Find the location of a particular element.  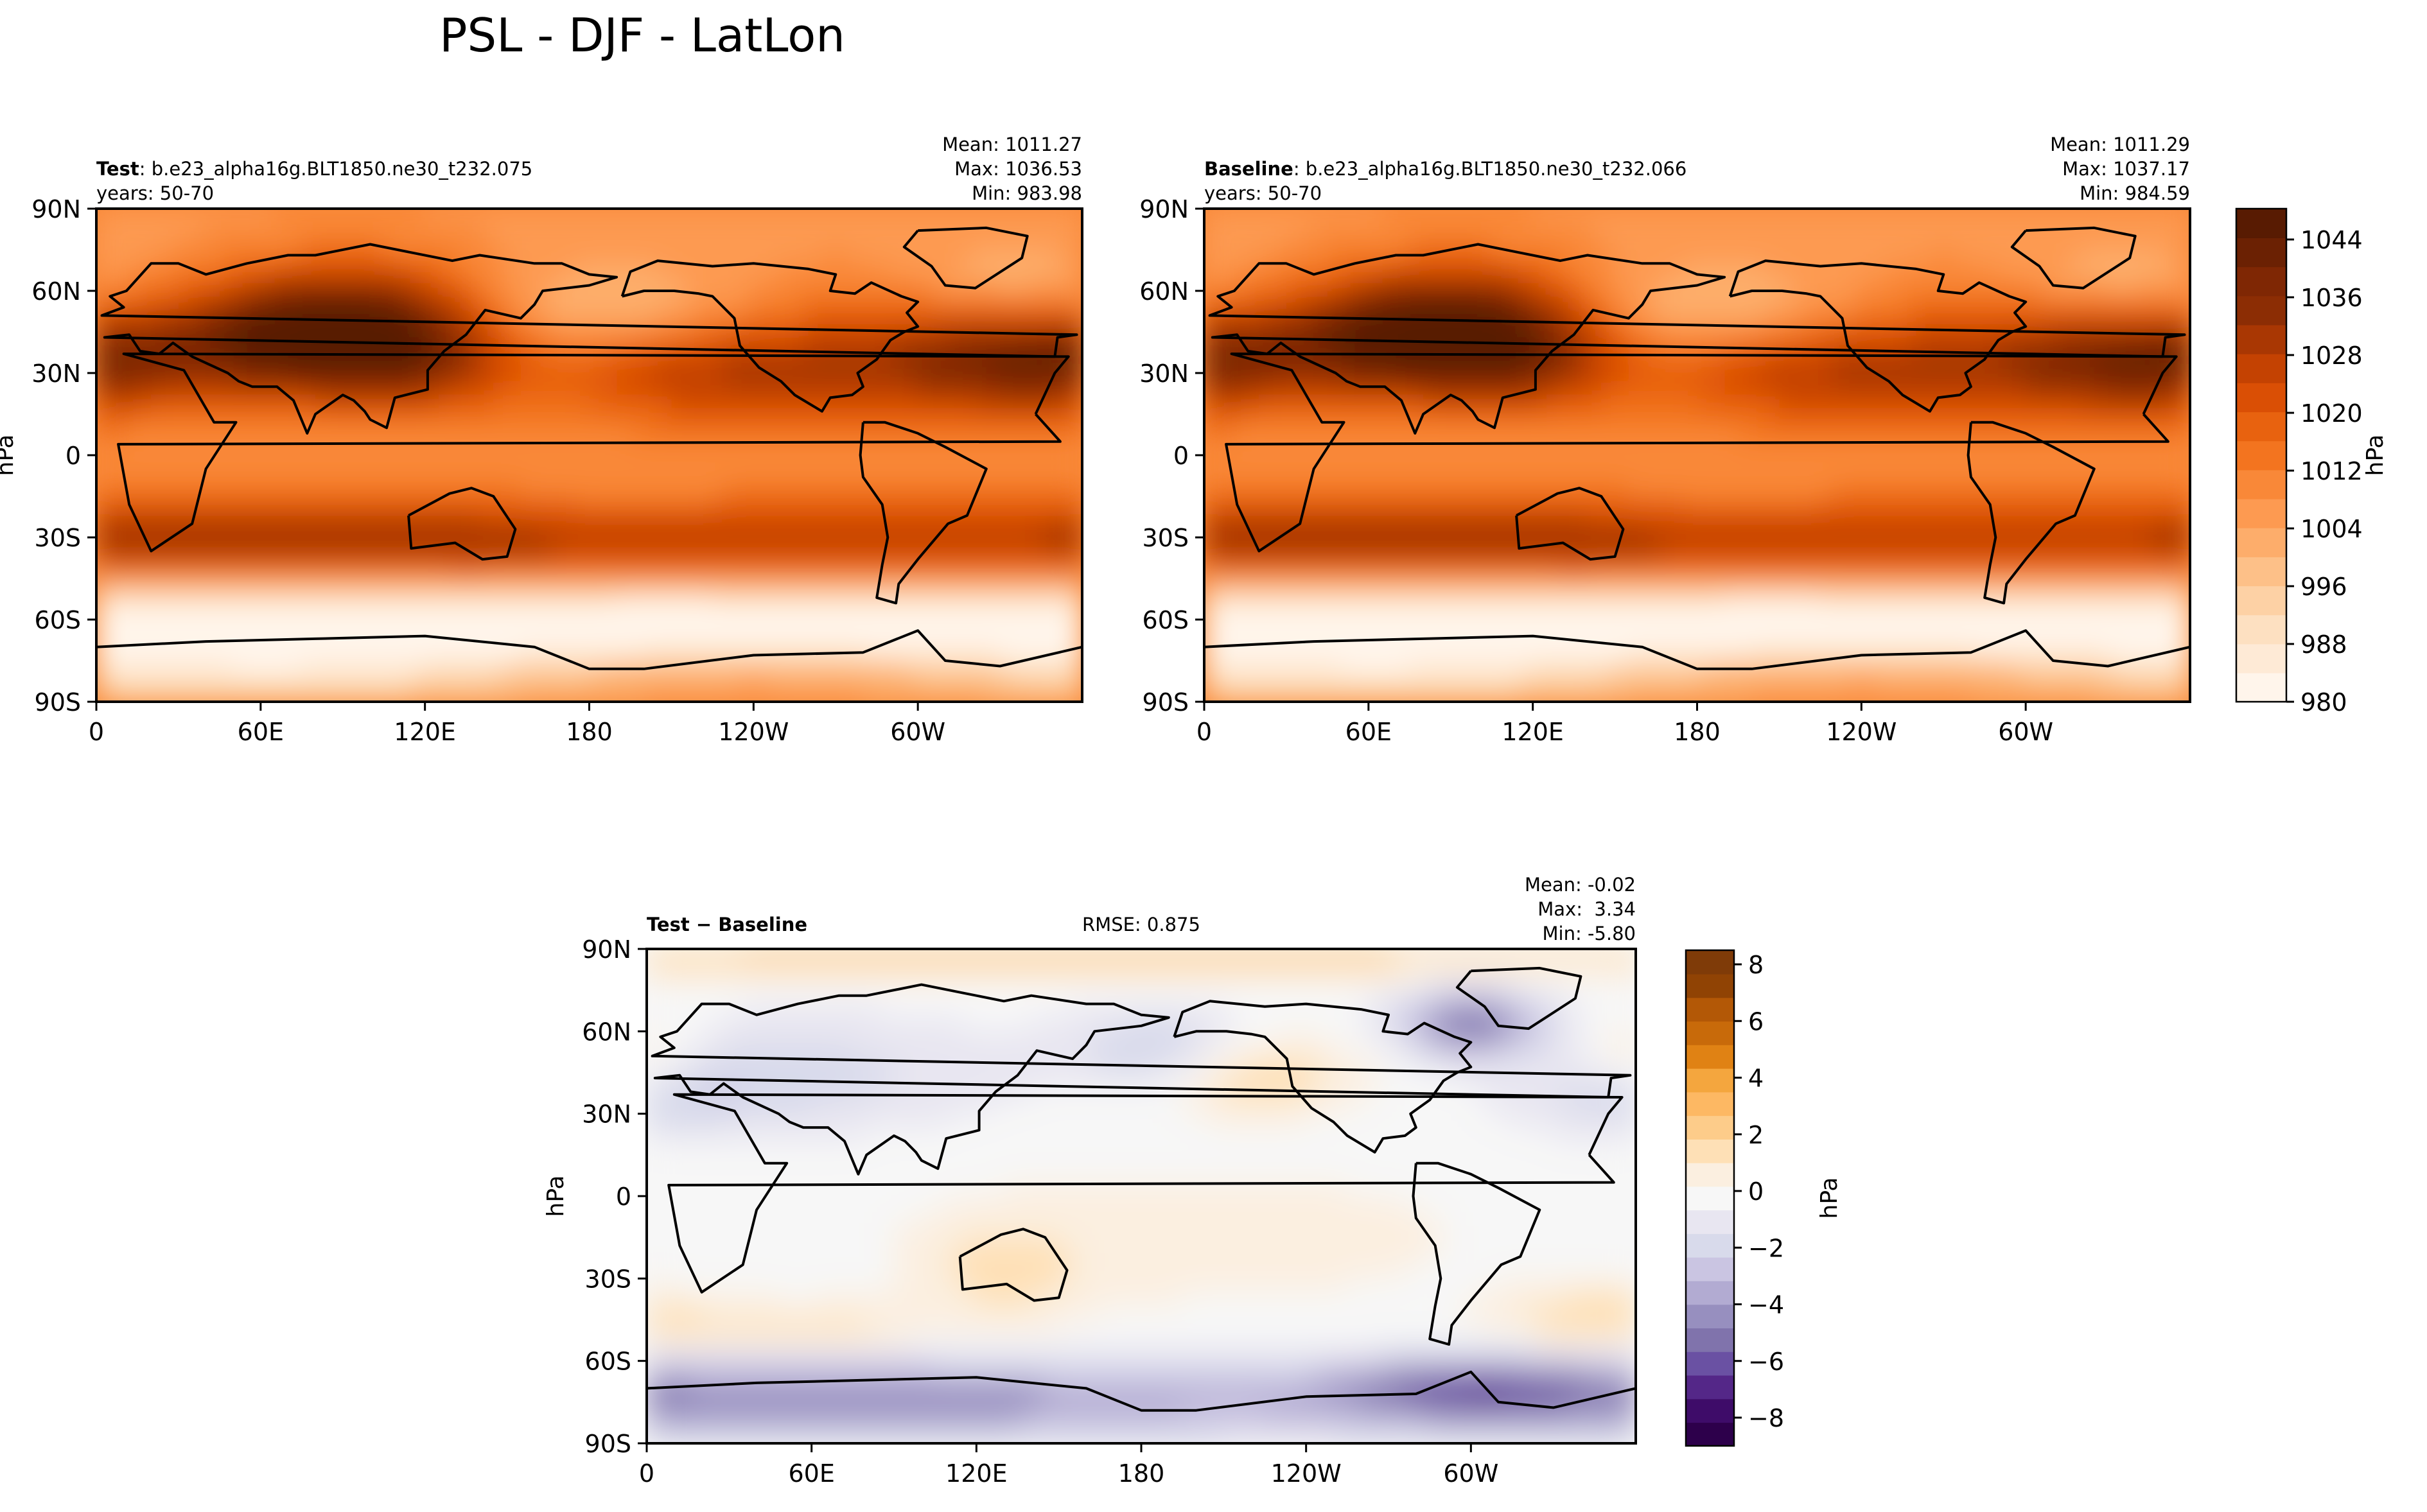

colorbar-tick-label: −4 is located at coordinates (1766, 1305).